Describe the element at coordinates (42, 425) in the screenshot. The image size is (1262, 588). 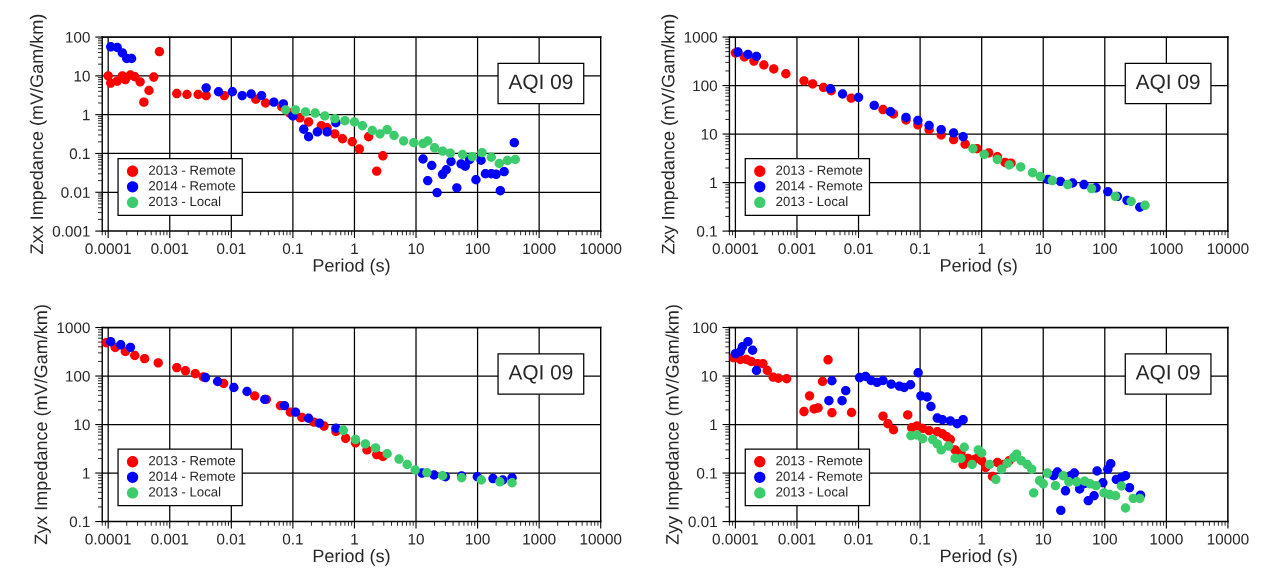
I see `y-axis-title: Zyx Impedance (mV/Gam/km)` at that location.